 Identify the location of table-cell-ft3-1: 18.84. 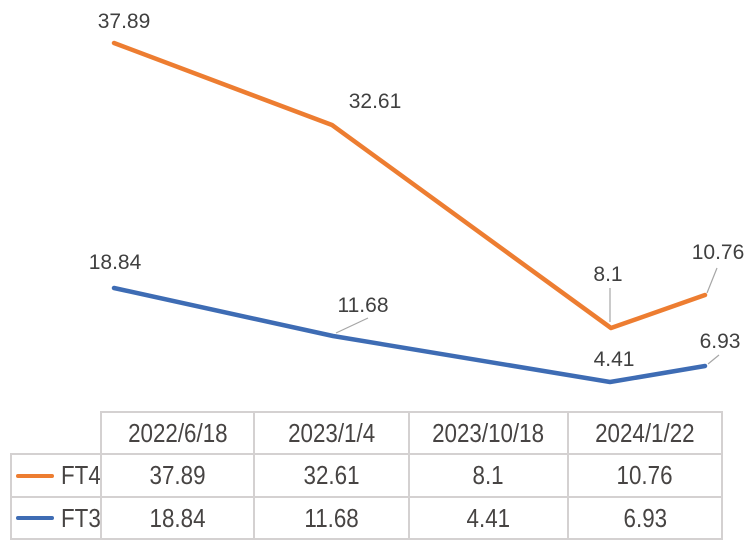
(177, 518).